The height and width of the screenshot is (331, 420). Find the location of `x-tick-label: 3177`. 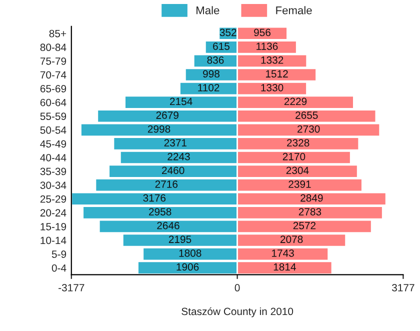

x-tick-label: 3177 is located at coordinates (403, 288).